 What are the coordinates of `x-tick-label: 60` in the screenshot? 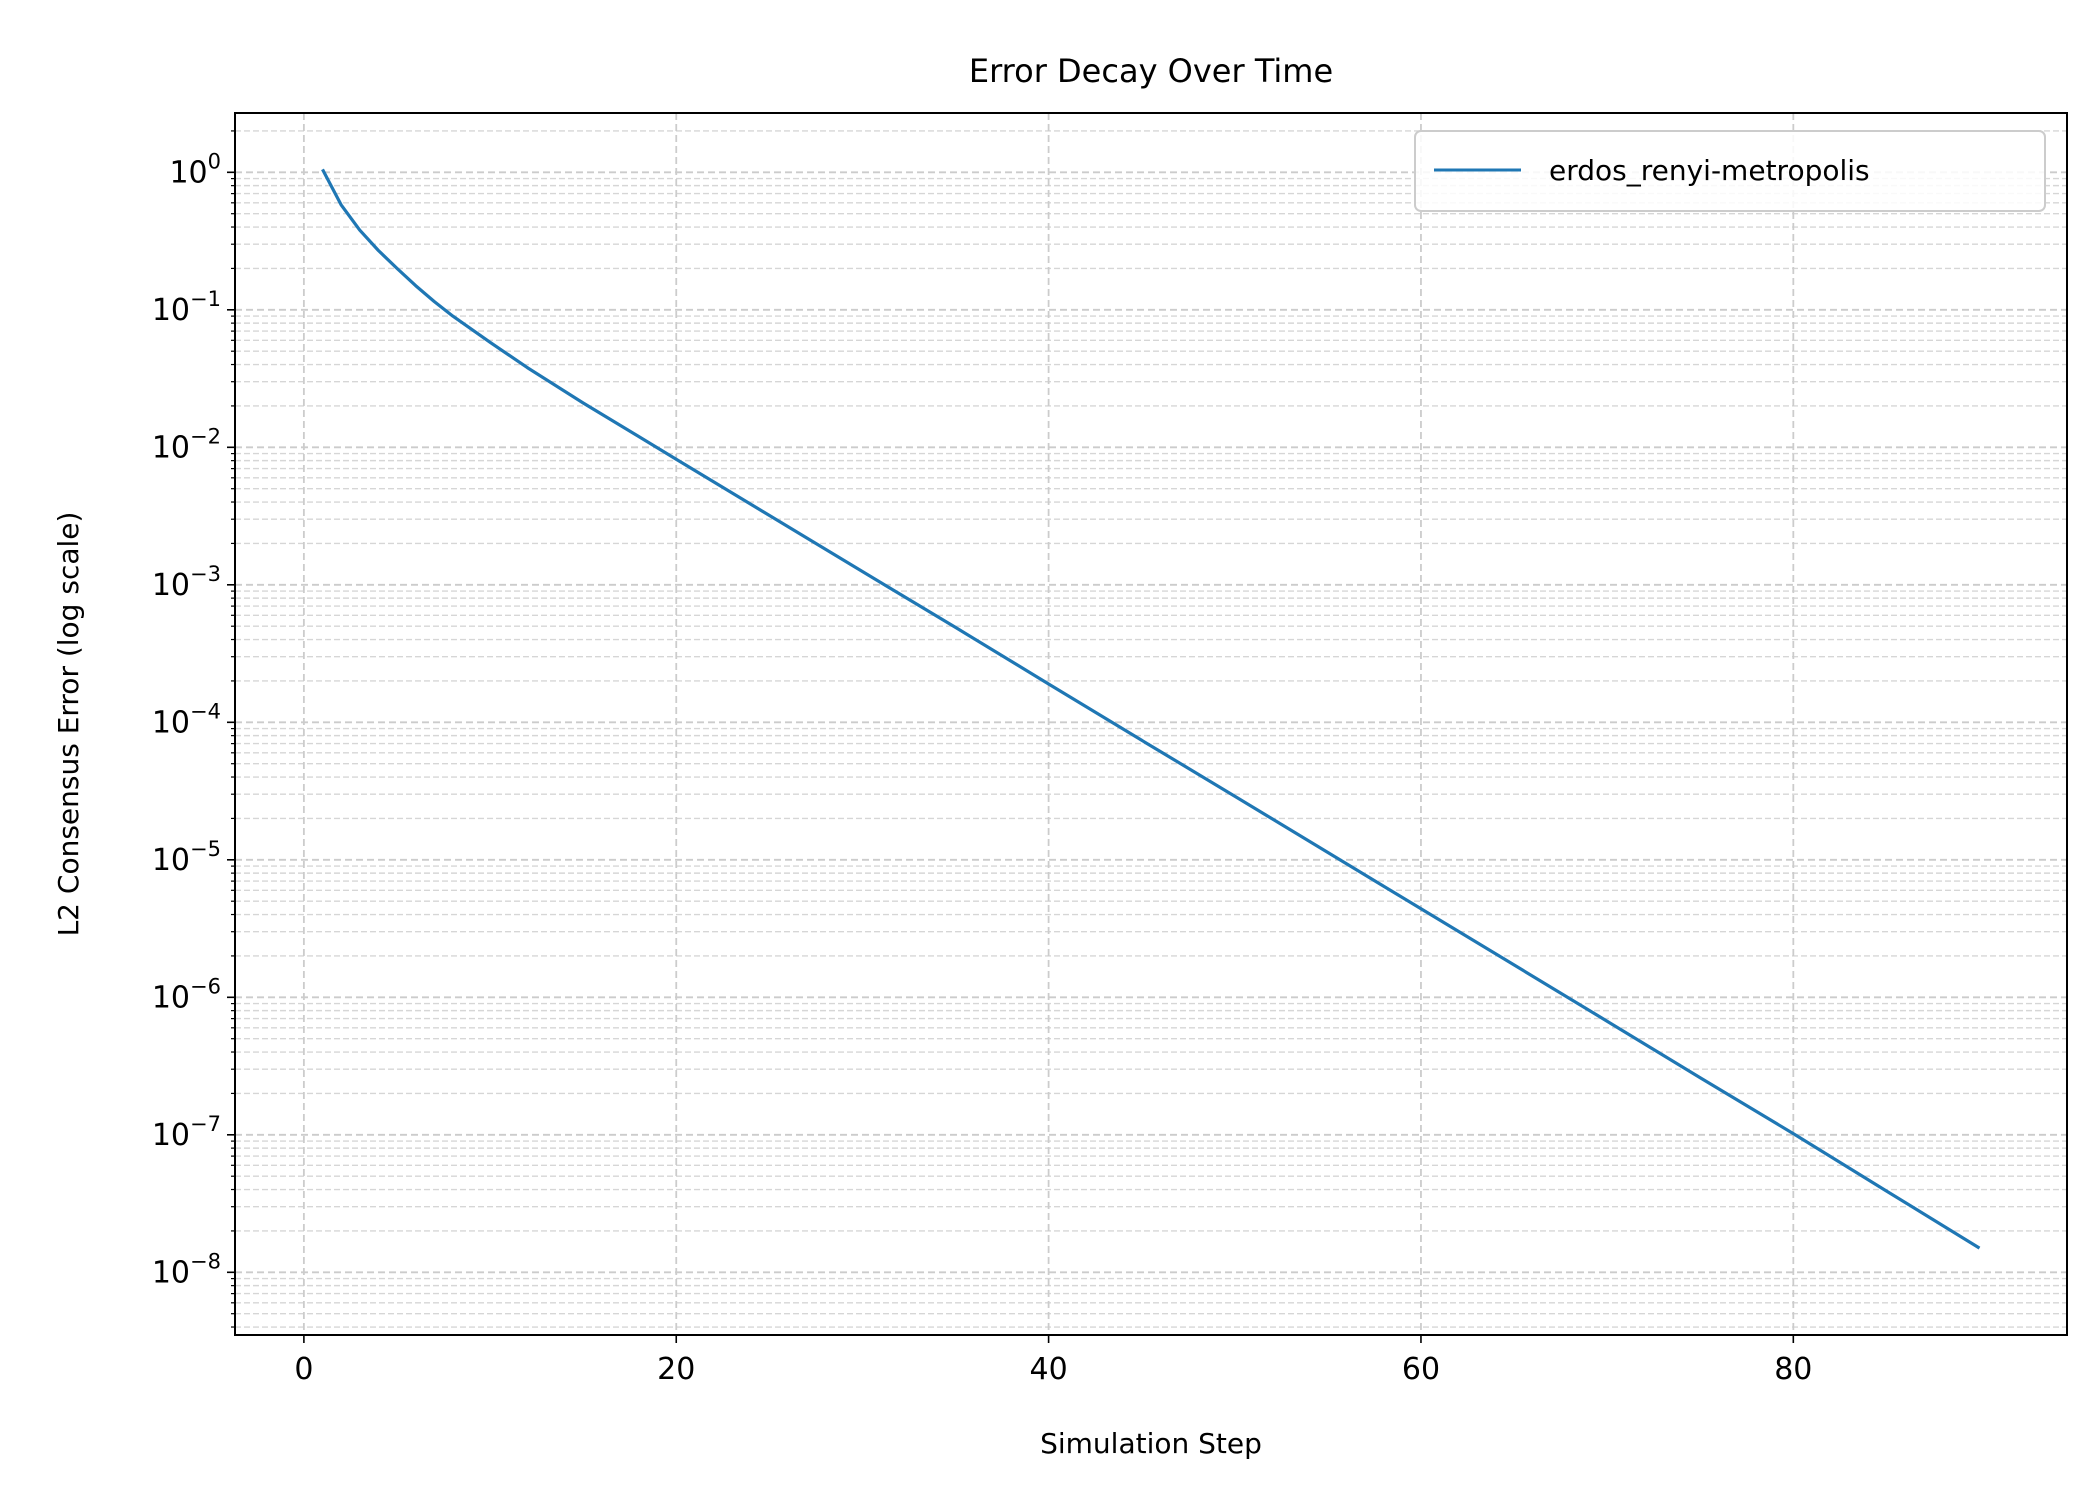 It's located at (1421, 1369).